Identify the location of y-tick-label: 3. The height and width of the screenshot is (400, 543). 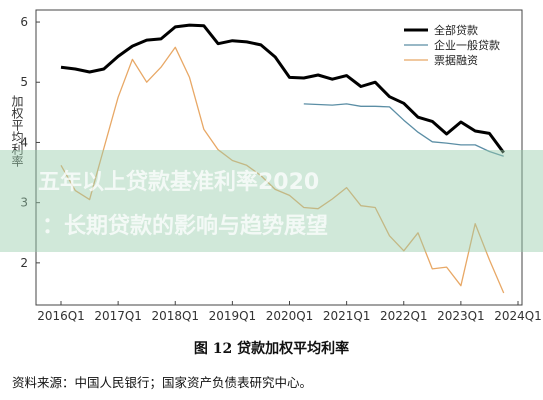
(24, 203).